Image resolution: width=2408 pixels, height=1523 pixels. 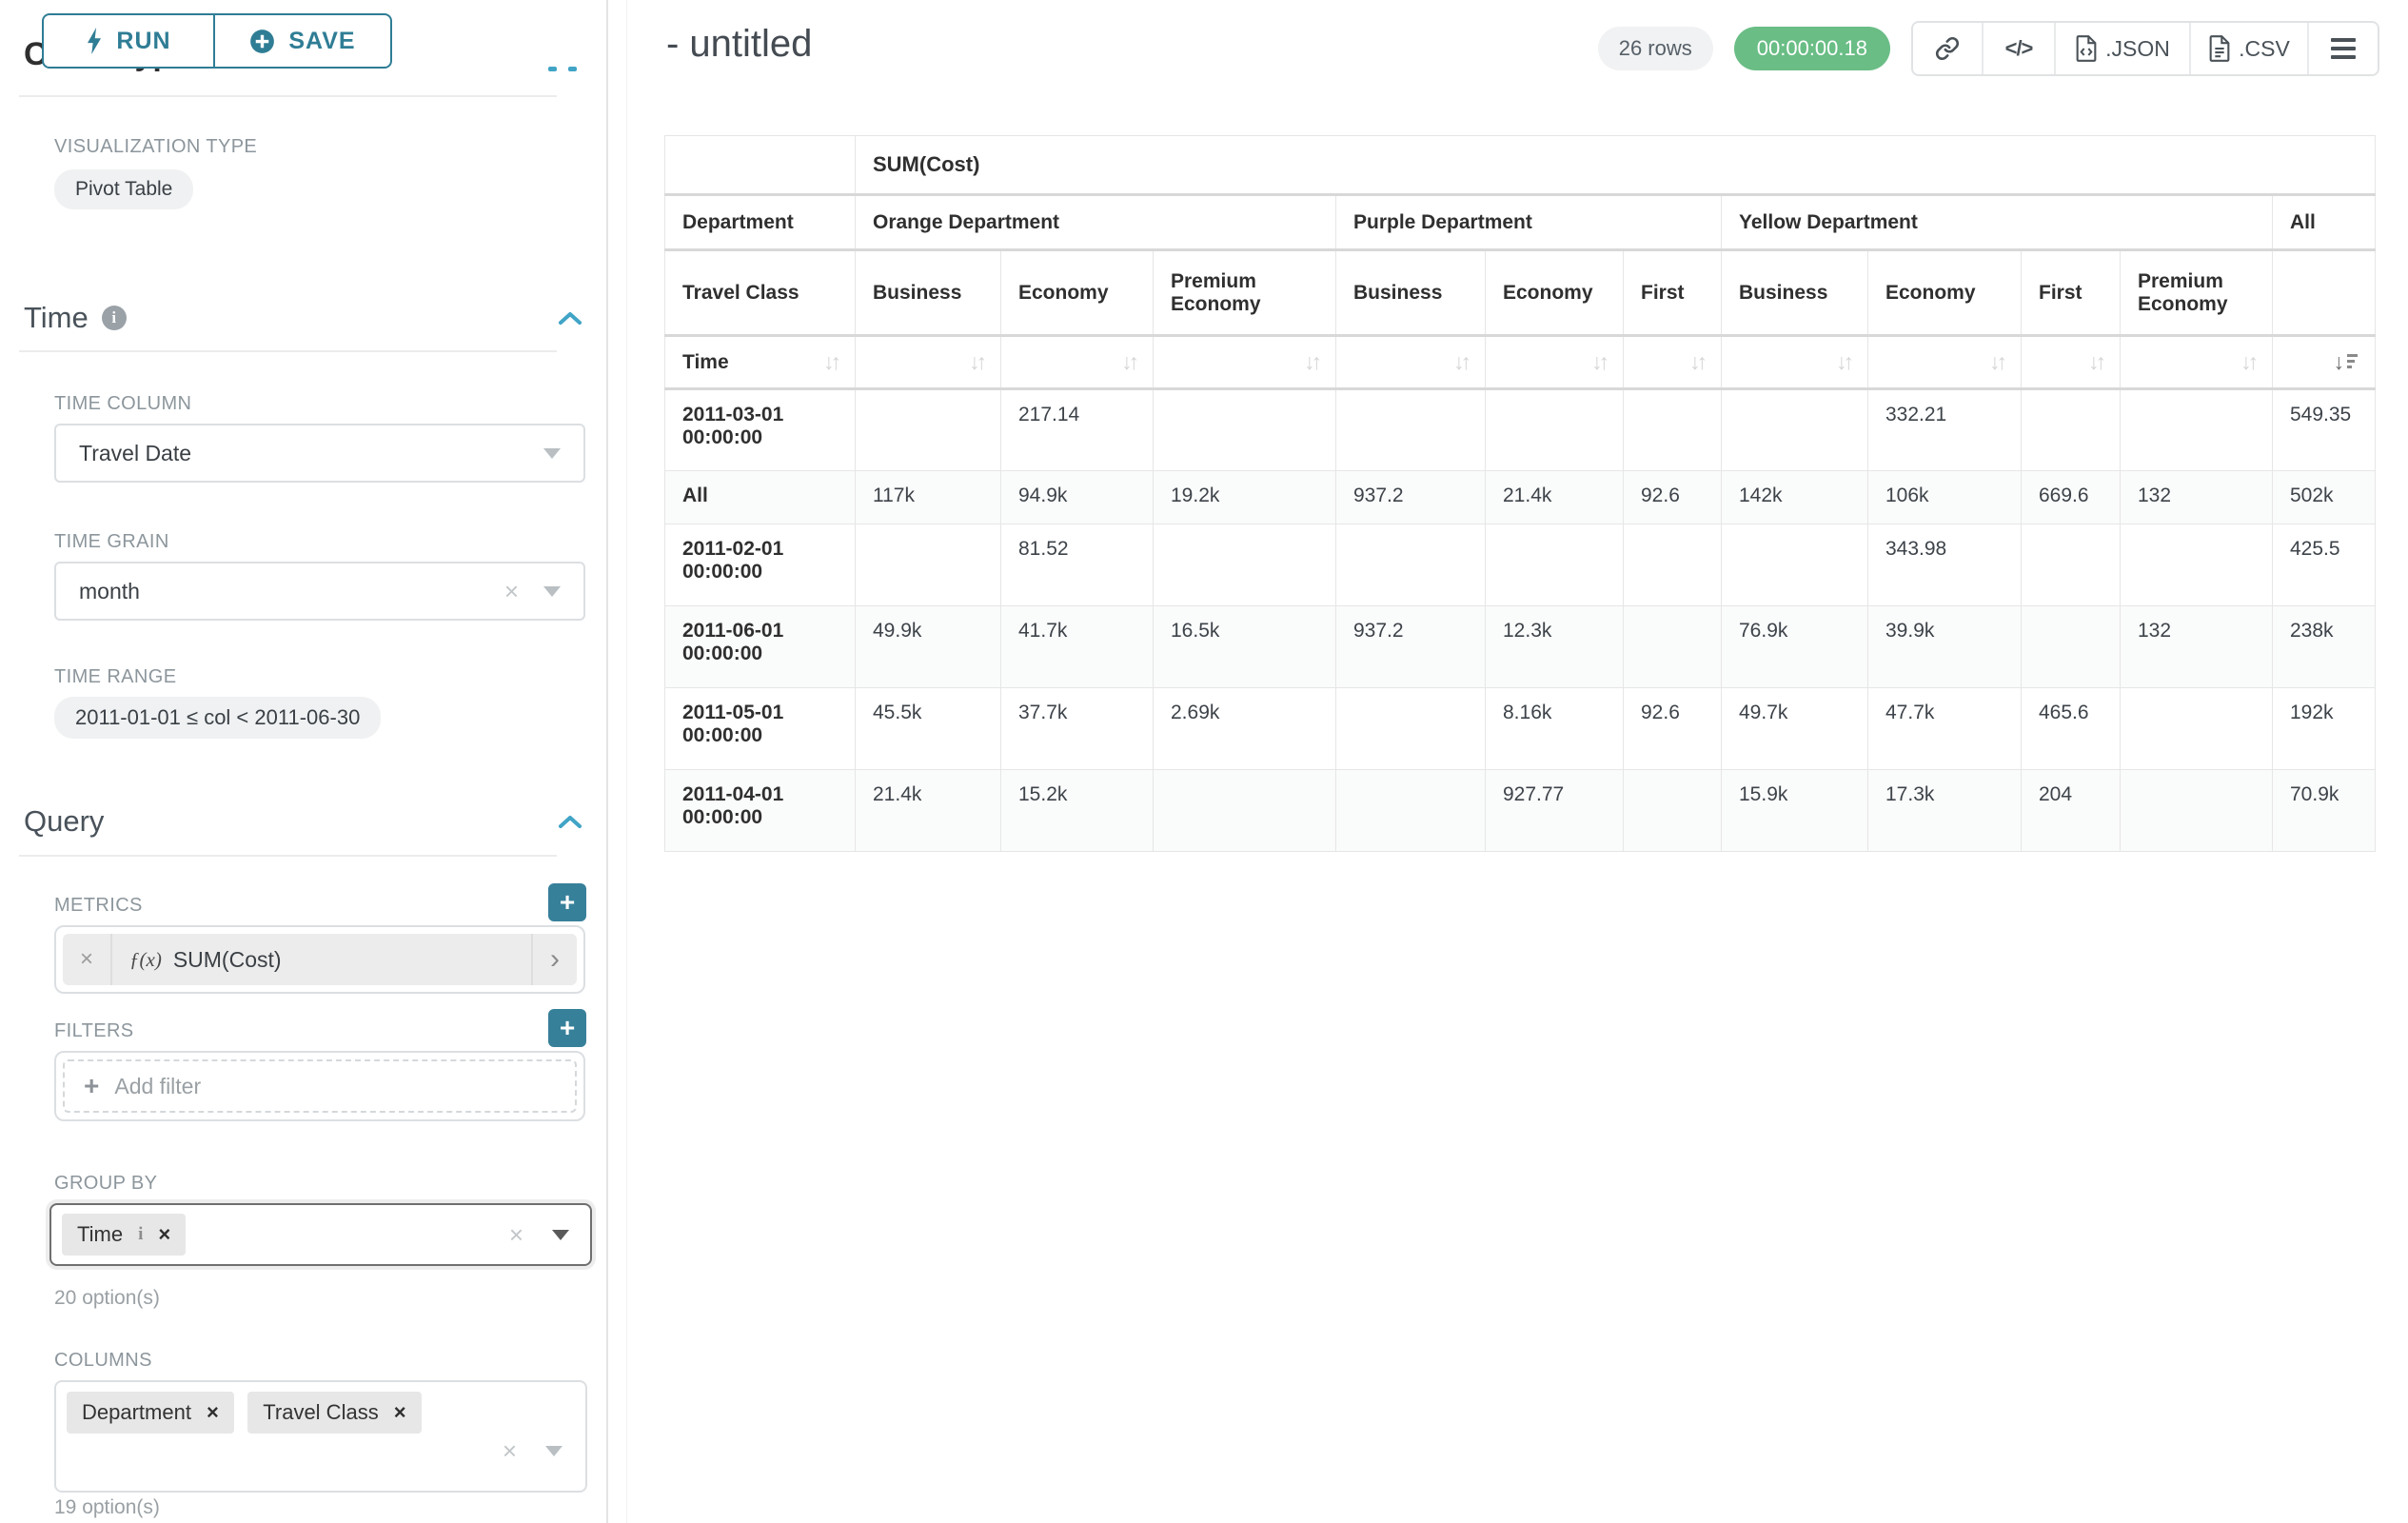 I want to click on visualization-type-pill: Pivot Table, so click(x=124, y=189).